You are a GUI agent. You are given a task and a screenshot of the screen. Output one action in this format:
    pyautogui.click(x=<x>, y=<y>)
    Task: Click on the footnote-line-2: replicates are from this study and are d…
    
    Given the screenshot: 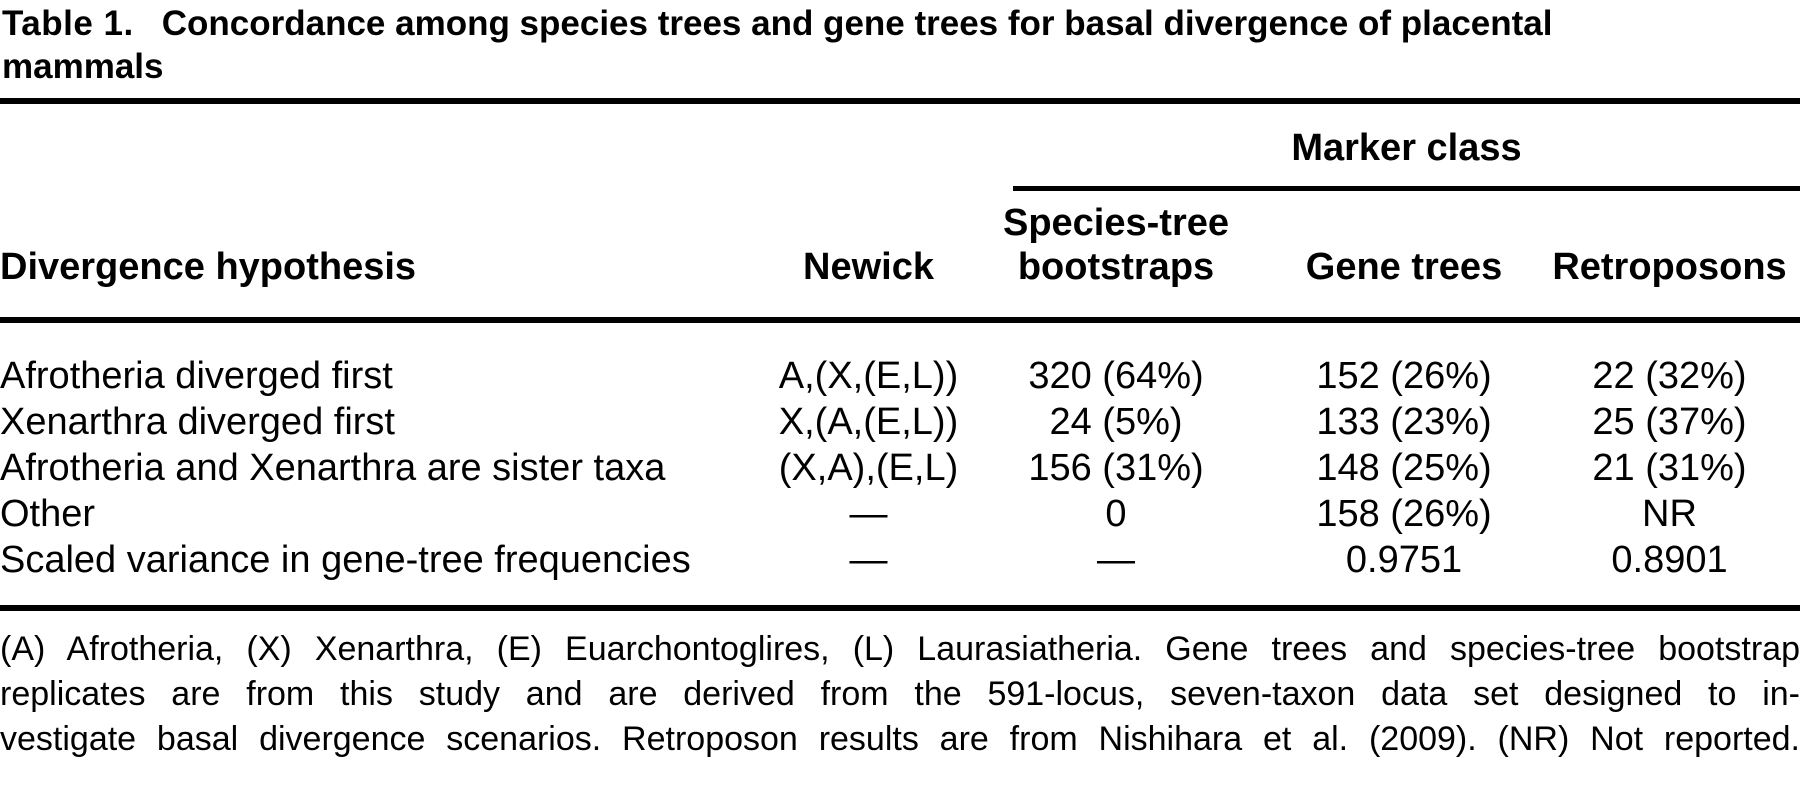 What is the action you would take?
    pyautogui.click(x=900, y=694)
    